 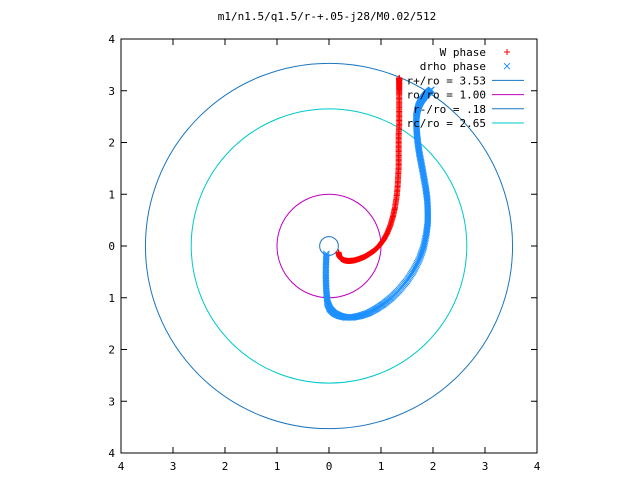 What do you see at coordinates (399, 77) in the screenshot?
I see `w-phase-point` at bounding box center [399, 77].